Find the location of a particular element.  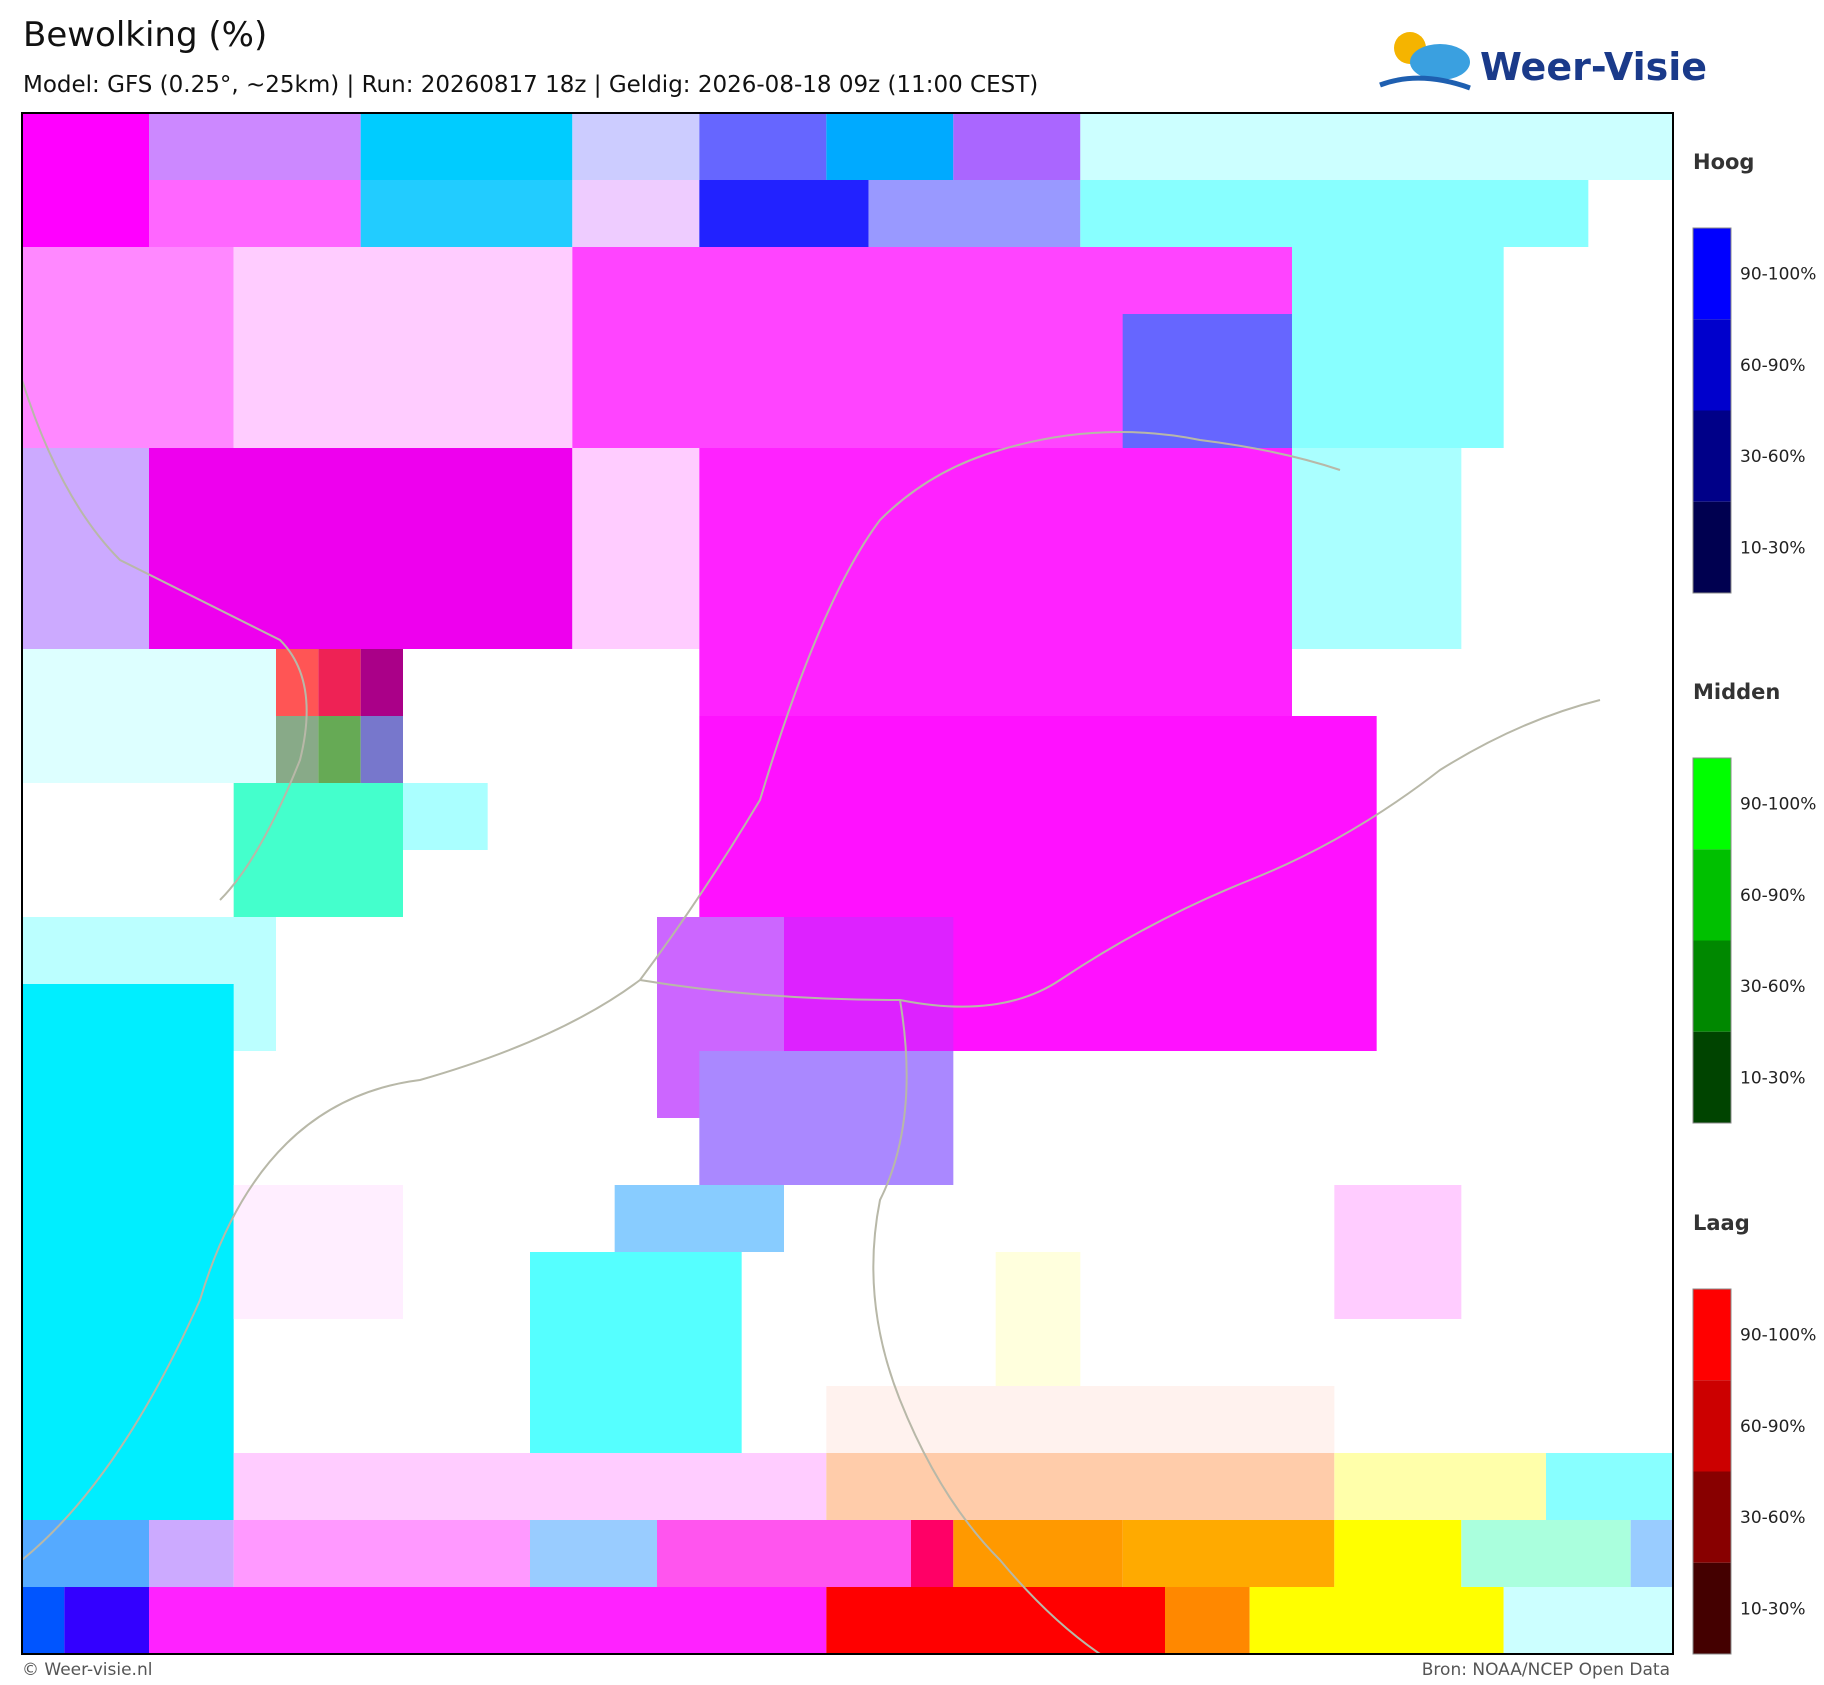

logo: Weer-Visie is located at coordinates (1543, 61).